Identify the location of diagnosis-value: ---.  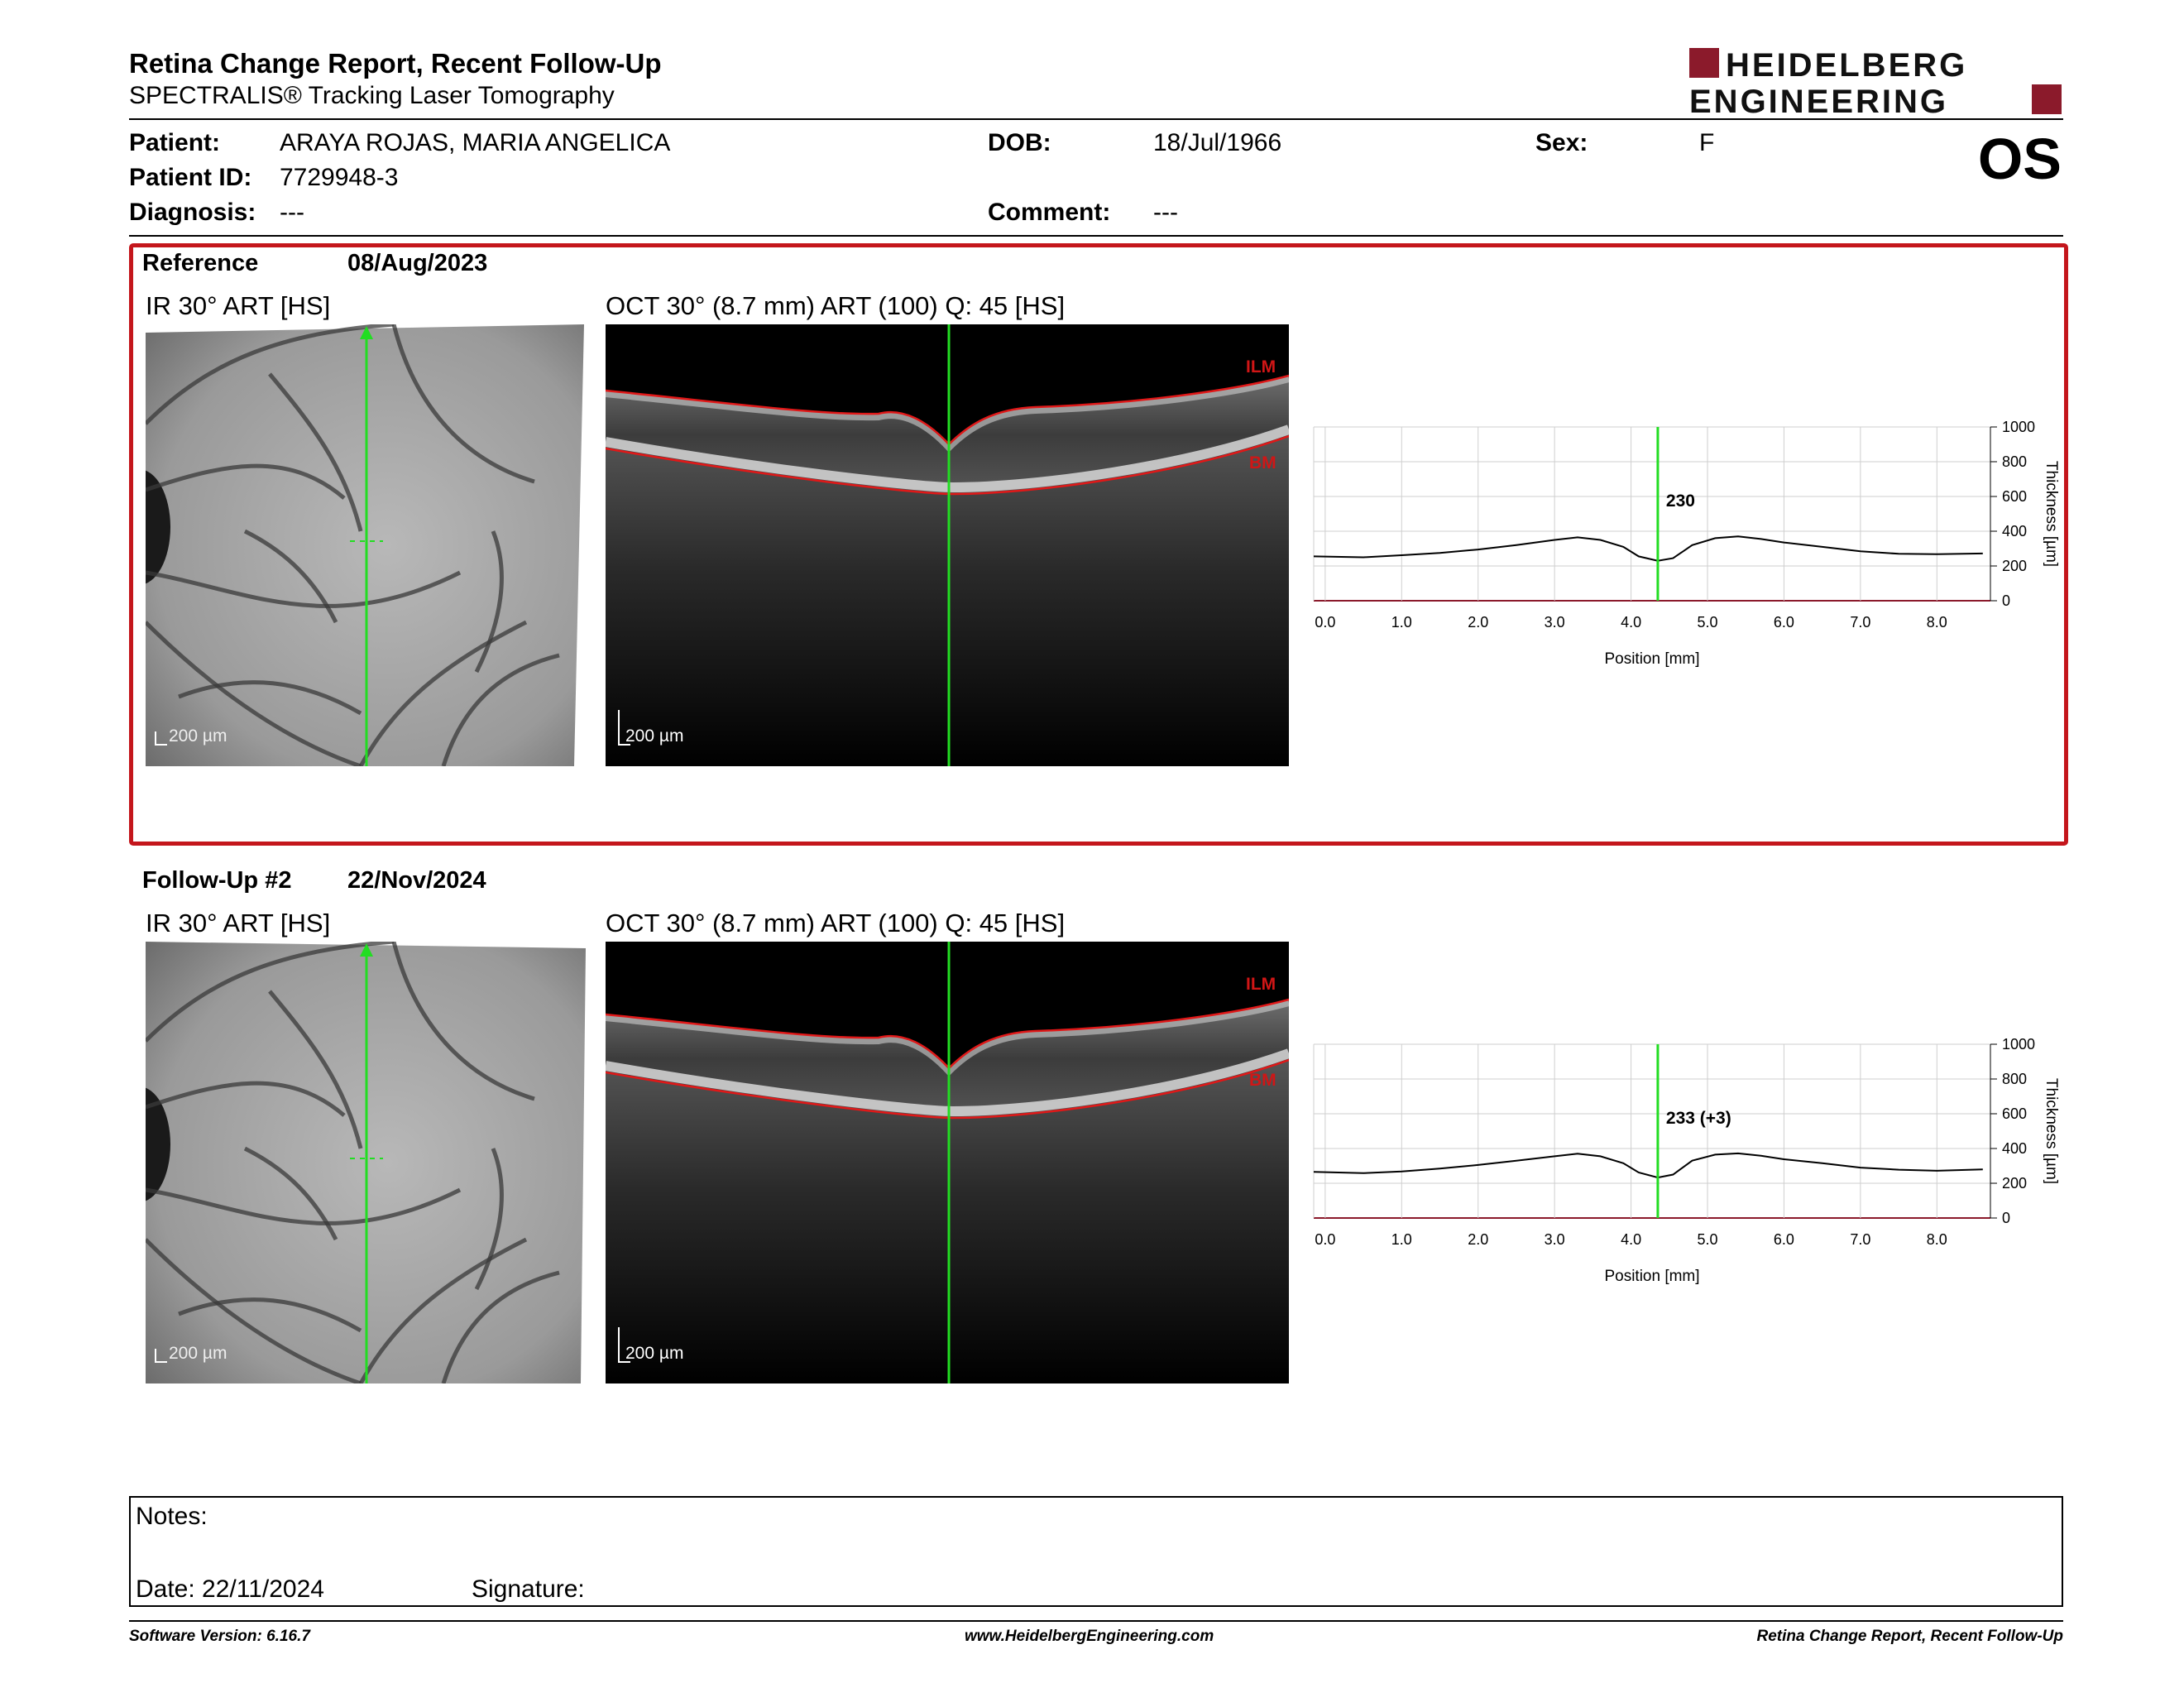
(292, 212).